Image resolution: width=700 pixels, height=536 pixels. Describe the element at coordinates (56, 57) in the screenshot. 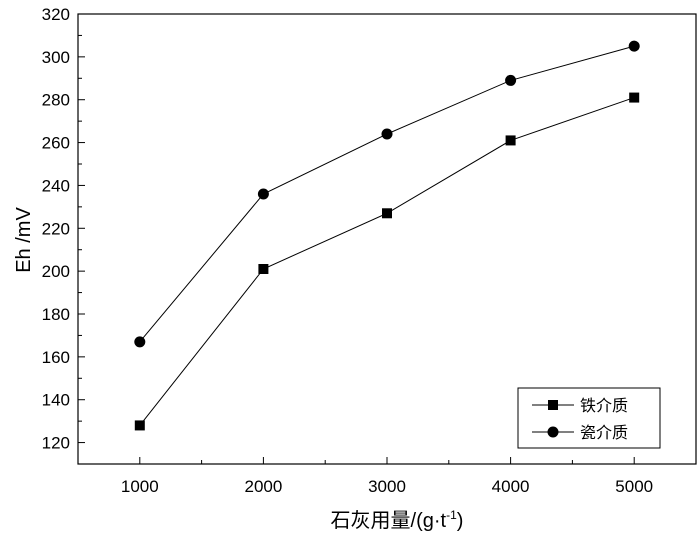

I see `y-tick-label: 300` at that location.